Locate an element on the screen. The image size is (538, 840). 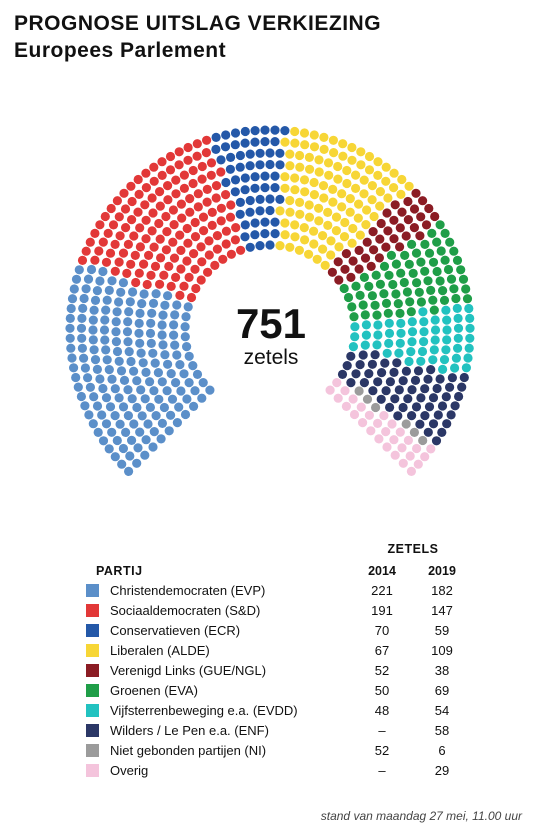
party-name: Groenen (EVA) is located at coordinates (154, 690).